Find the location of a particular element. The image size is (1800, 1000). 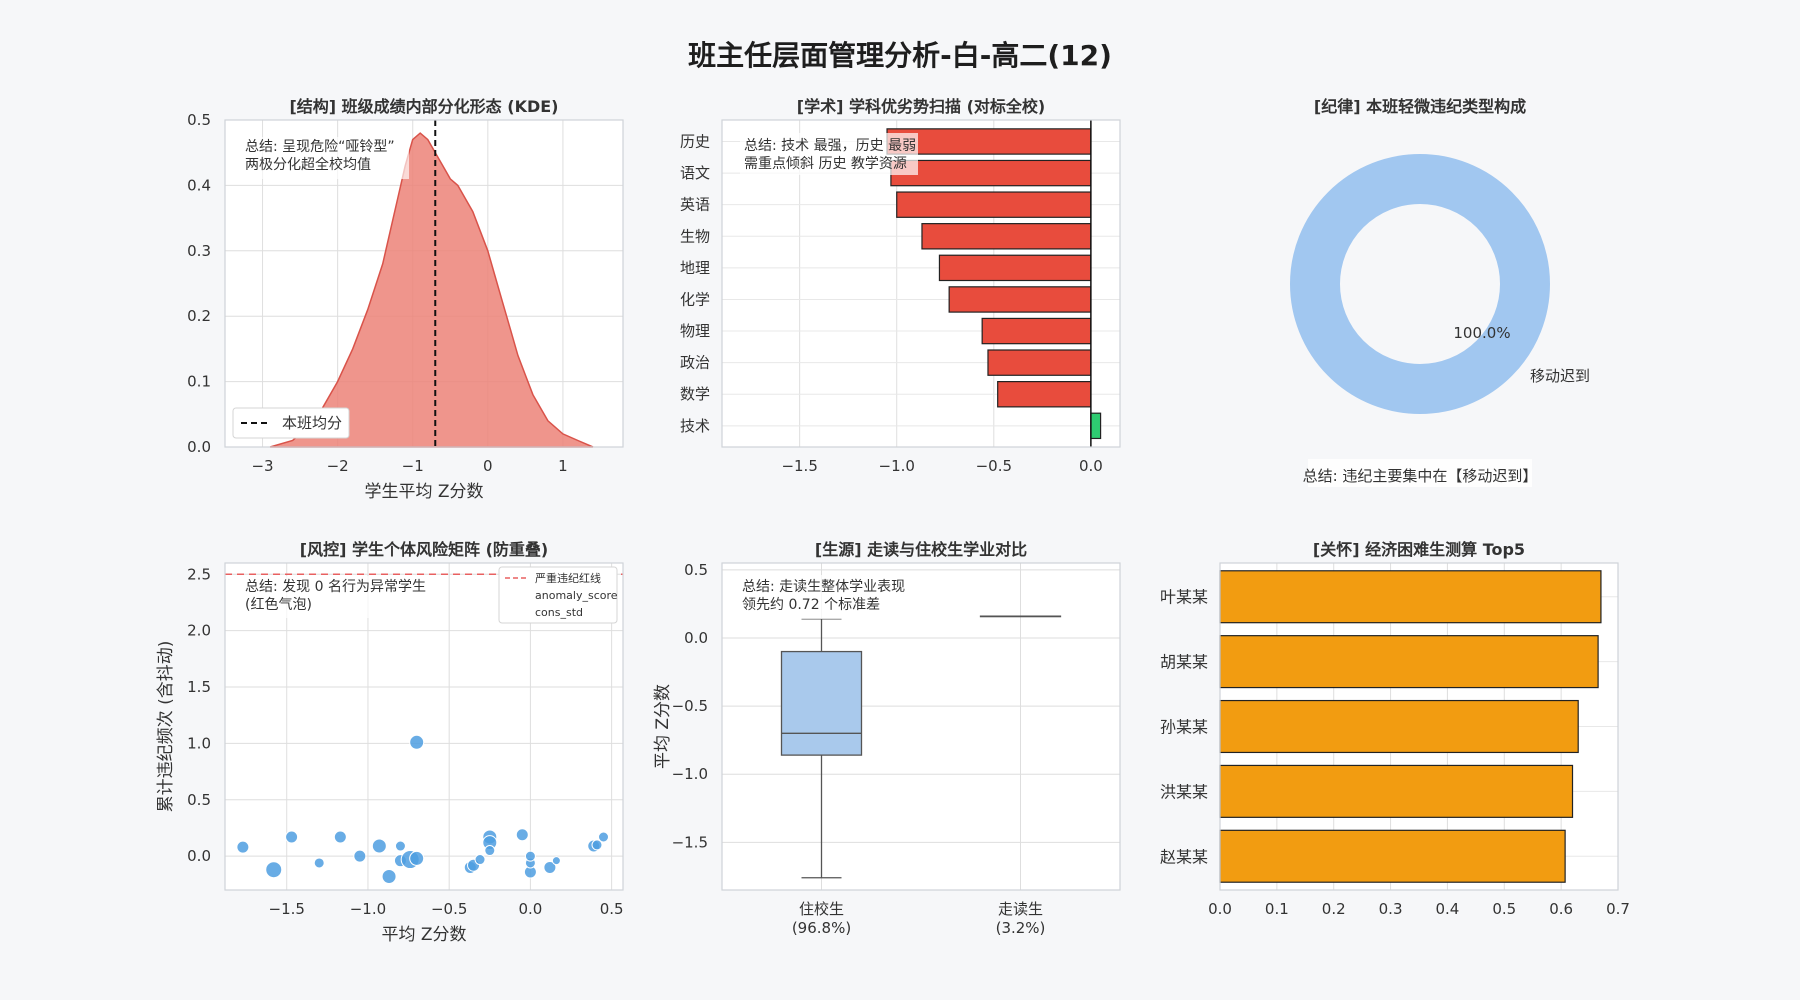

boarding-ytick-label: −0.5 is located at coordinates (690, 706).